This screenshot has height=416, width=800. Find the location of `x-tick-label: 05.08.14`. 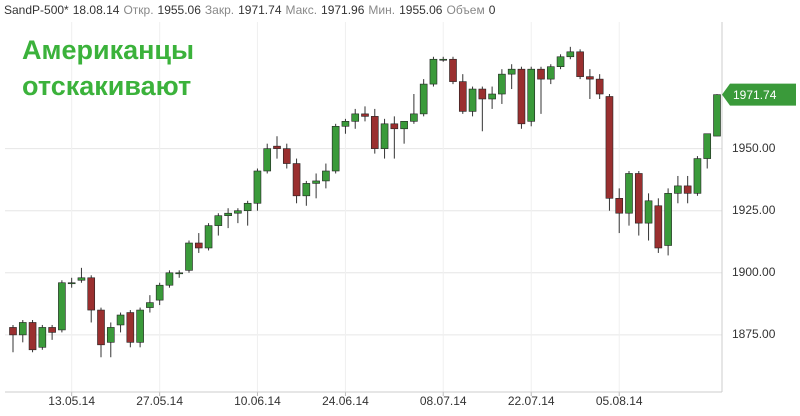

x-tick-label: 05.08.14 is located at coordinates (619, 401).